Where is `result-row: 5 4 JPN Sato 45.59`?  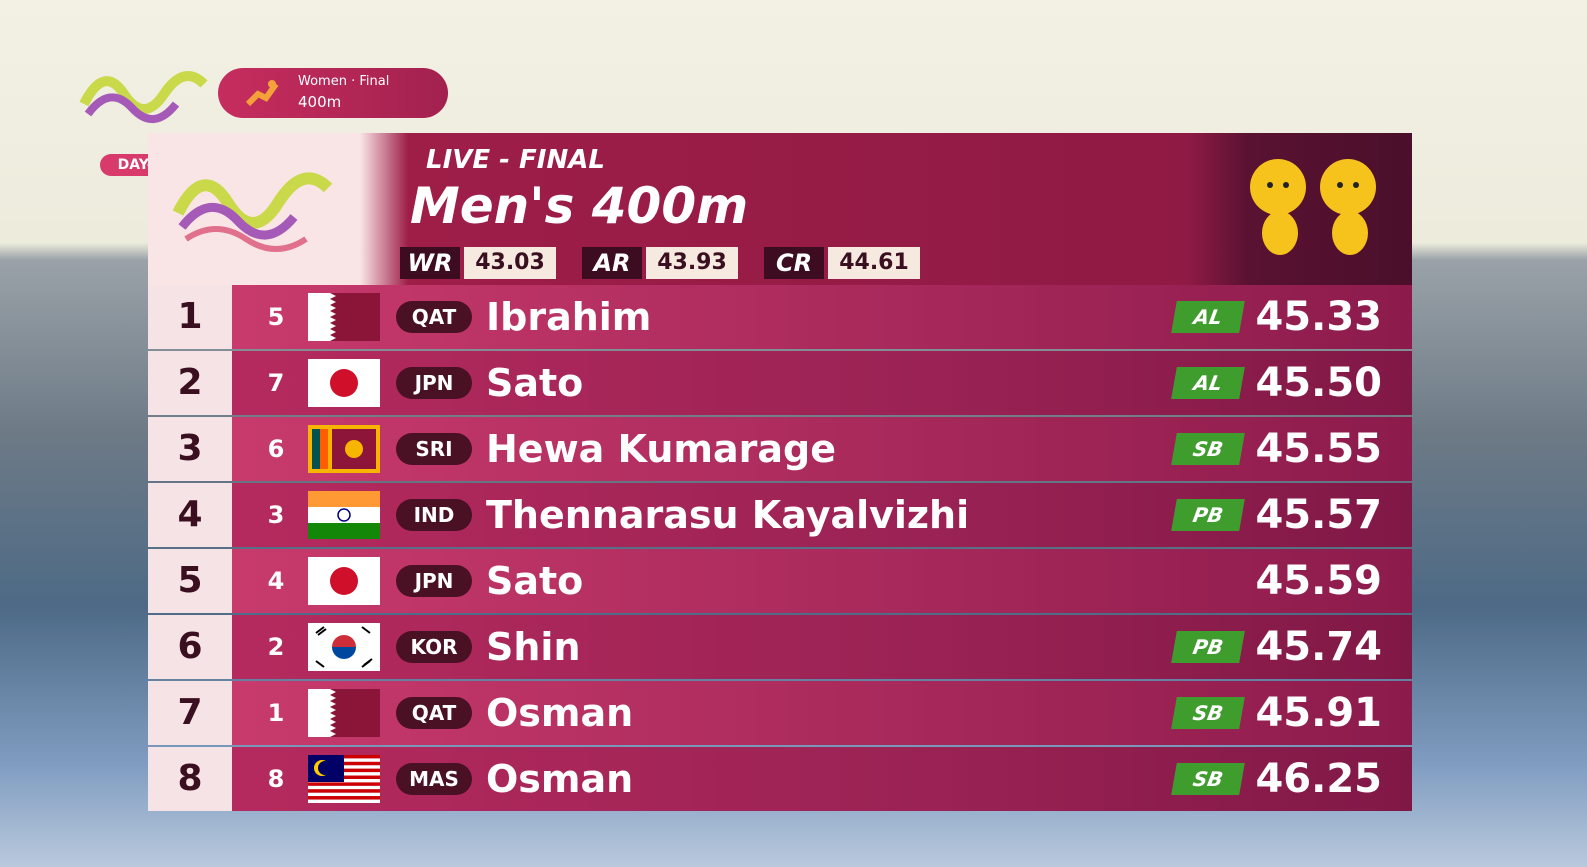 result-row: 5 4 JPN Sato 45.59 is located at coordinates (780, 582).